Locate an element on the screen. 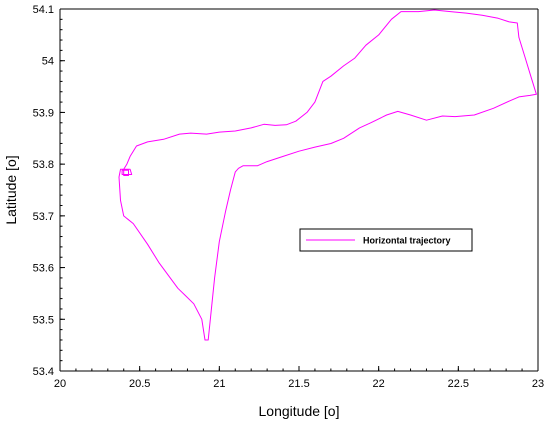 Image resolution: width=550 pixels, height=426 pixels. y-tick-label: 54 is located at coordinates (48, 62).